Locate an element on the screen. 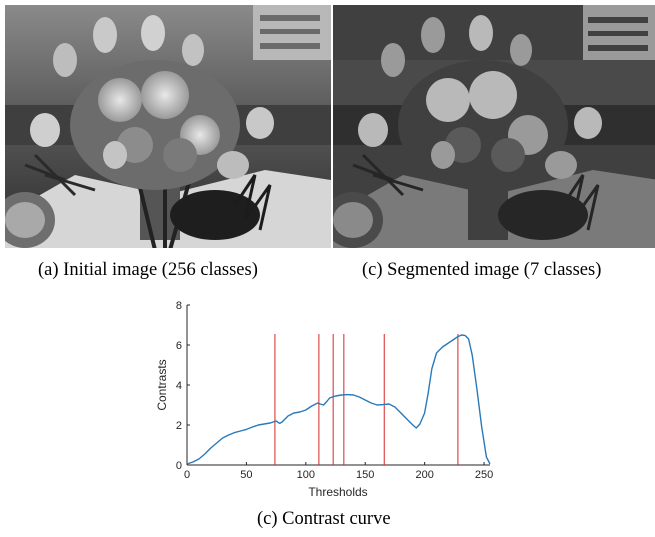 This screenshot has width=655, height=537. x-tick-label: 200 is located at coordinates (424, 475).